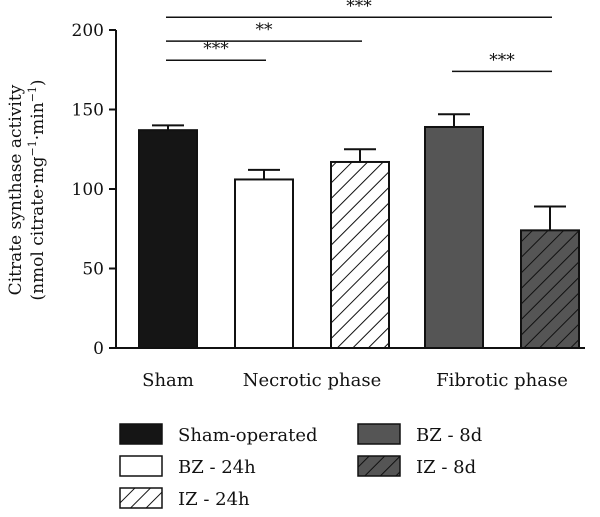 The width and height of the screenshot is (600, 517). Describe the element at coordinates (214, 499) in the screenshot. I see `legend-label-3: IZ - 24h` at that location.